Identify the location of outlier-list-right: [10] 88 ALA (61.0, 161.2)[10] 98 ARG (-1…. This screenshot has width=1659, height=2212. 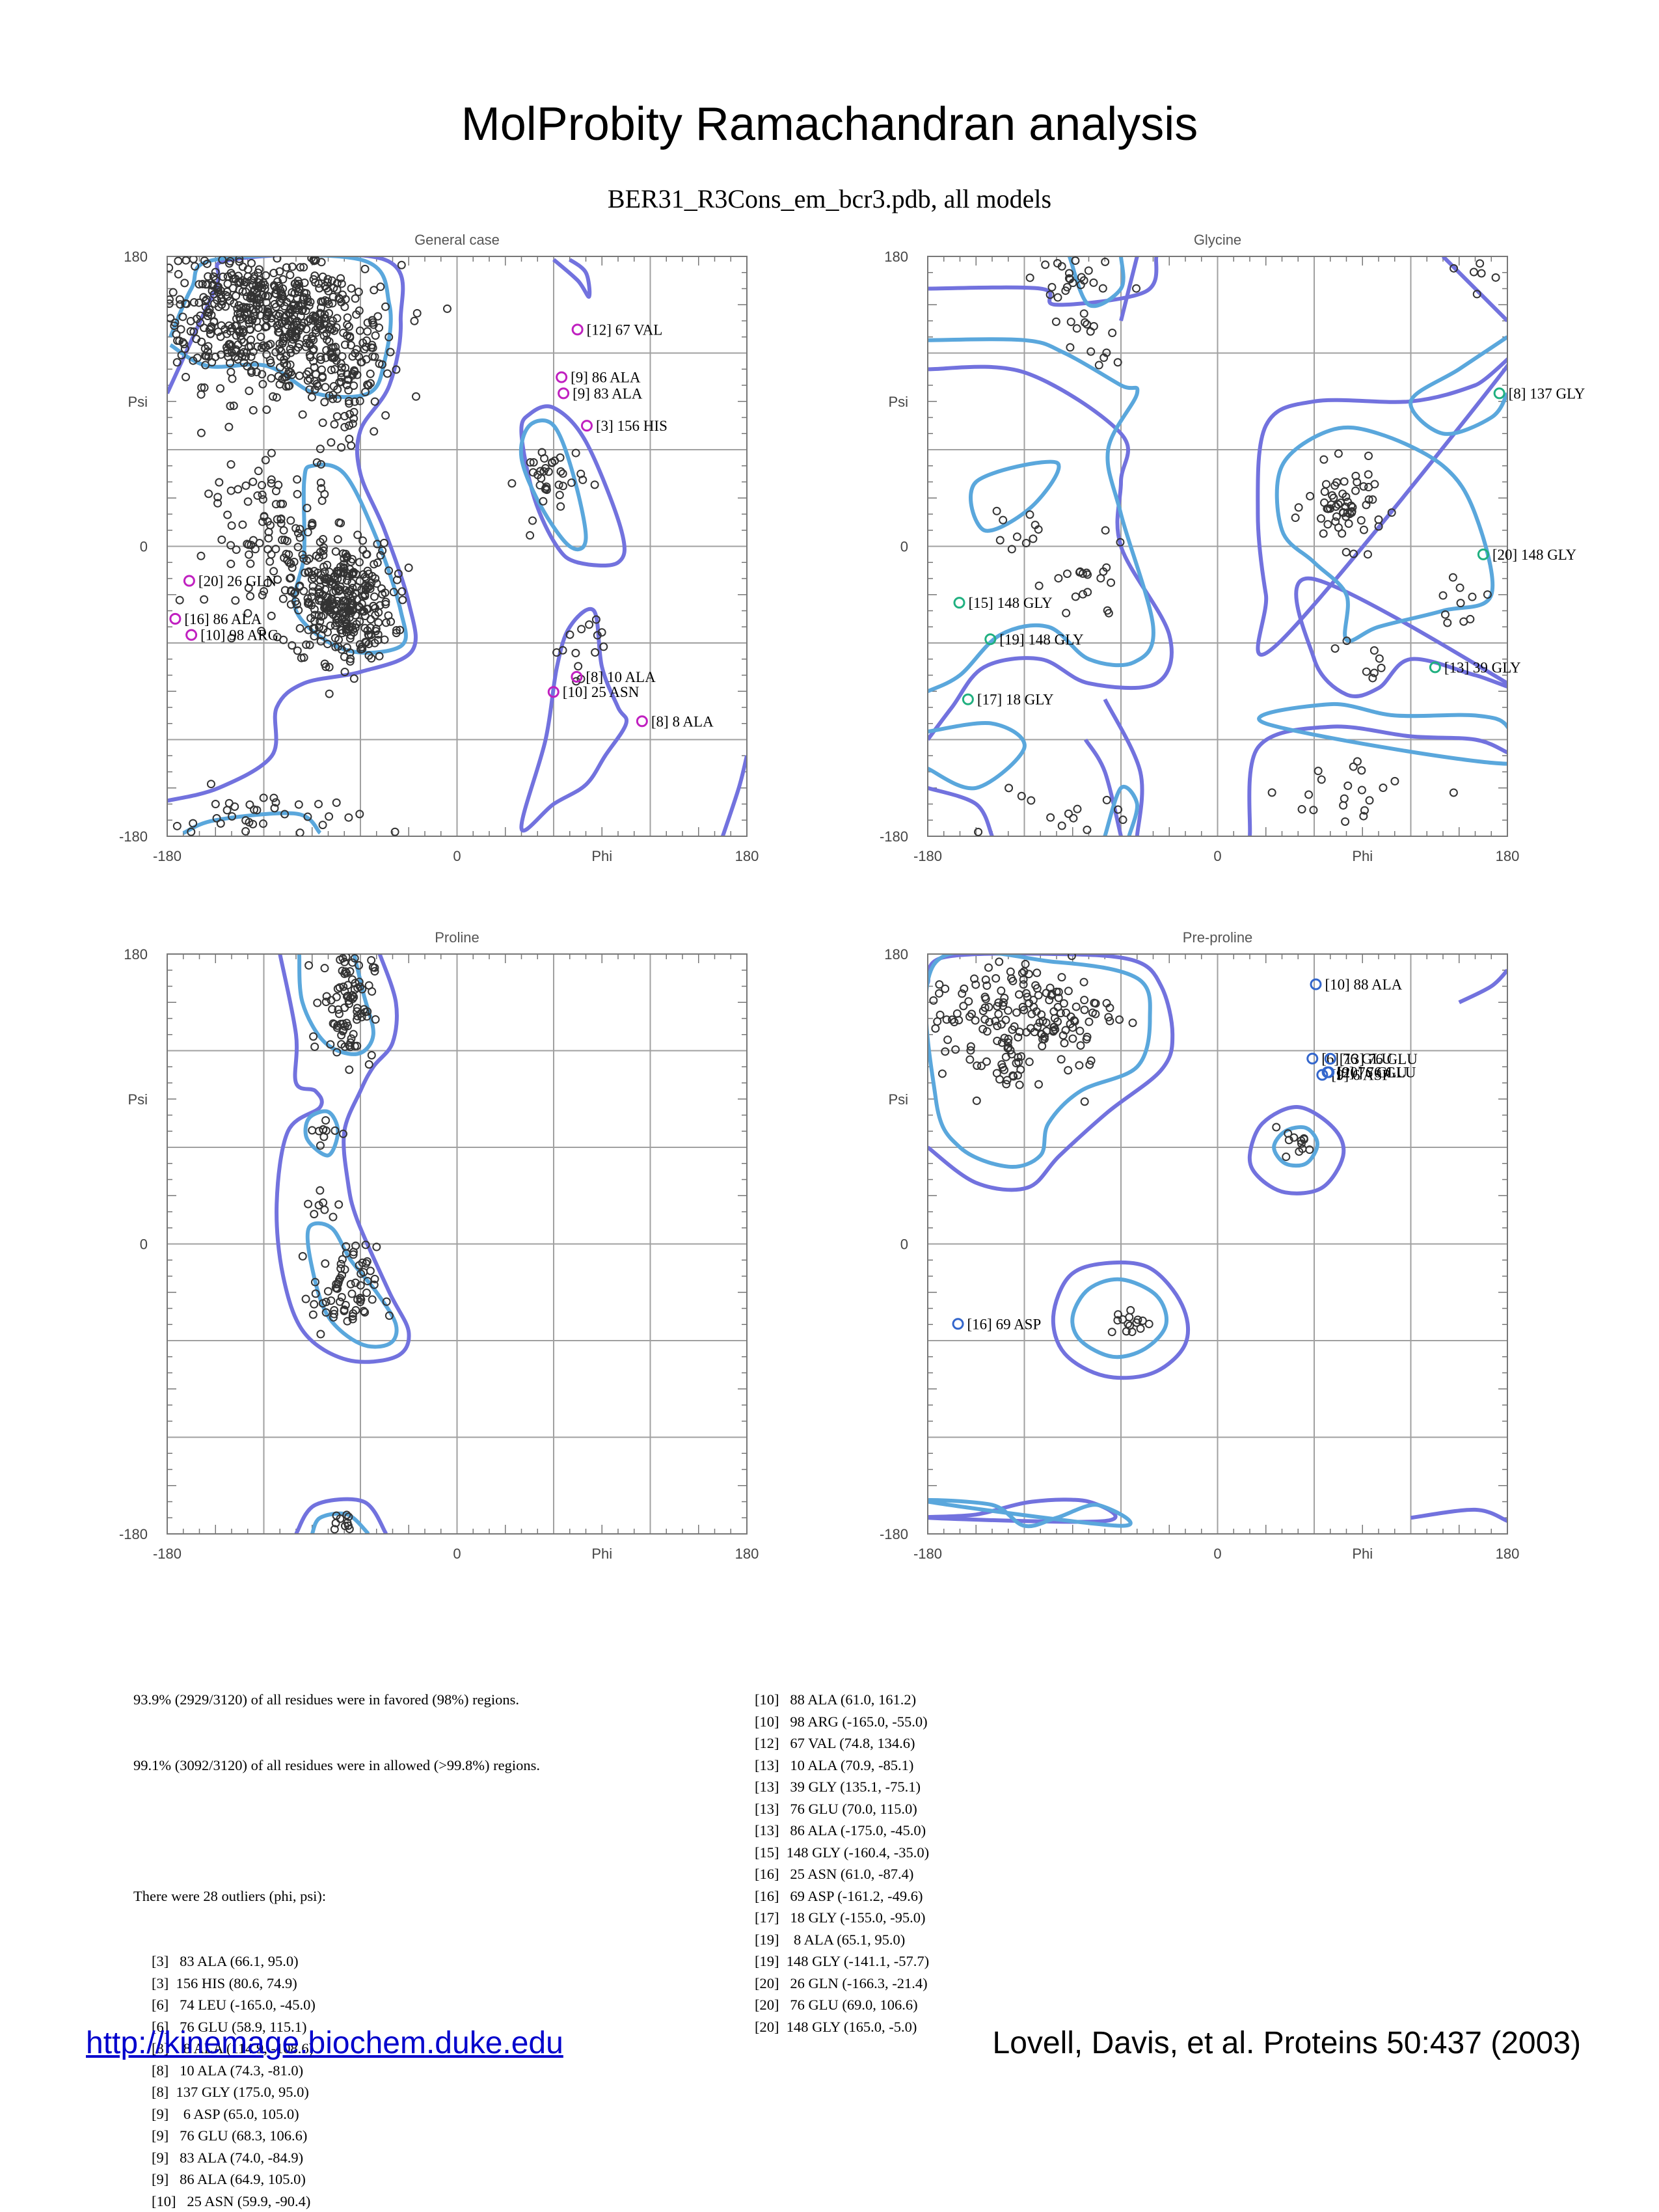
(842, 1700).